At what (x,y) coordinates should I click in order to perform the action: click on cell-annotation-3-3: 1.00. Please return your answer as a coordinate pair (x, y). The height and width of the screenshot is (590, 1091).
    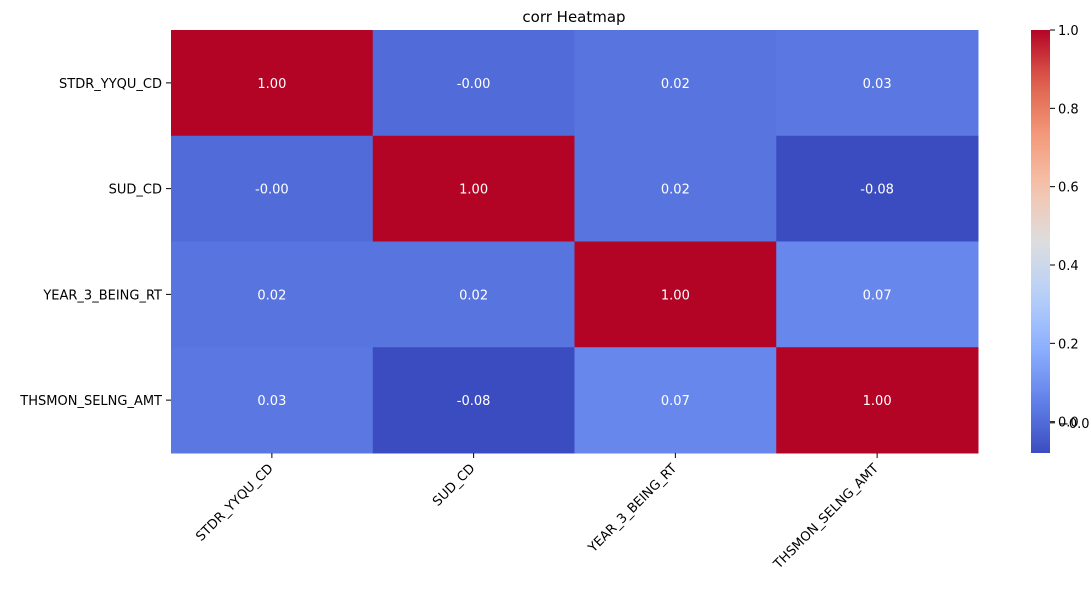
    Looking at the image, I should click on (877, 401).